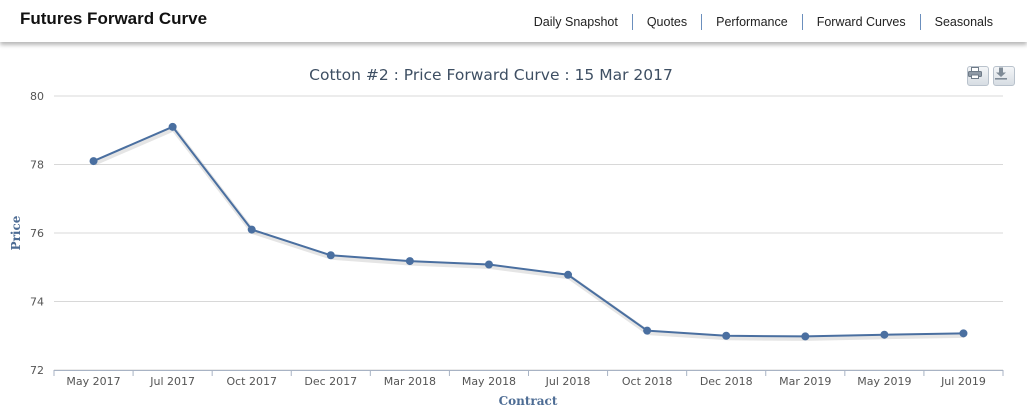 The image size is (1027, 410). I want to click on nav-quotes: Quotes, so click(667, 22).